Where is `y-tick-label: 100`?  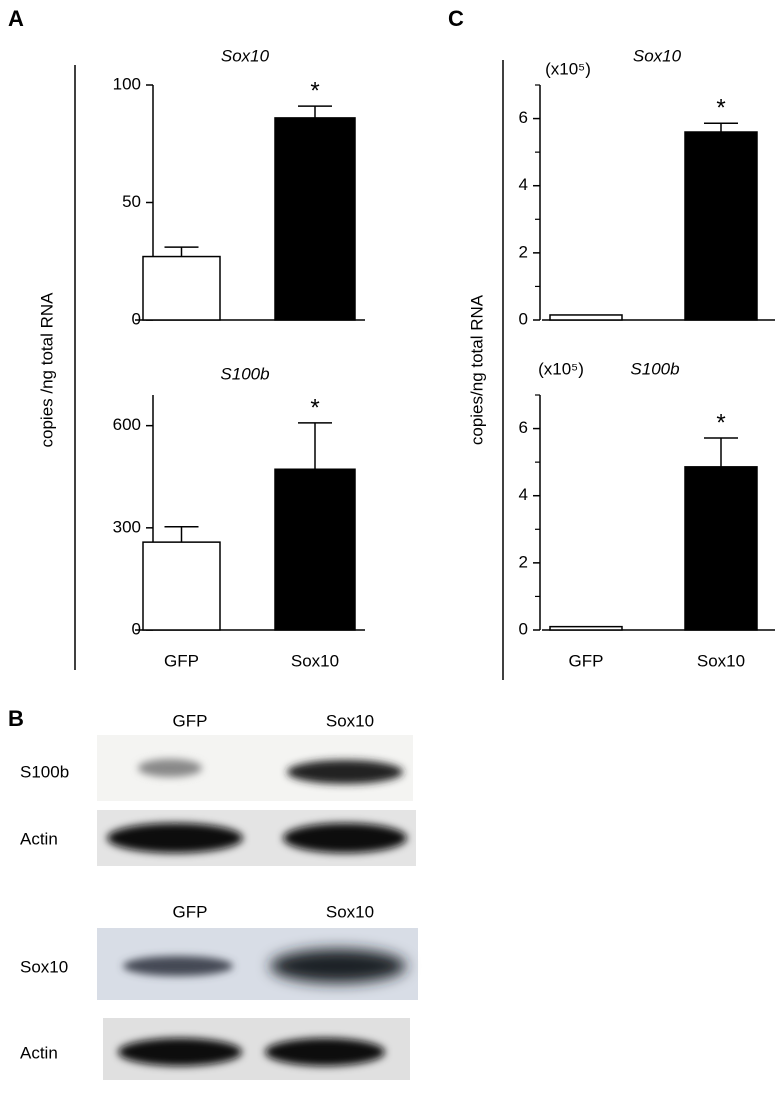 y-tick-label: 100 is located at coordinates (127, 83).